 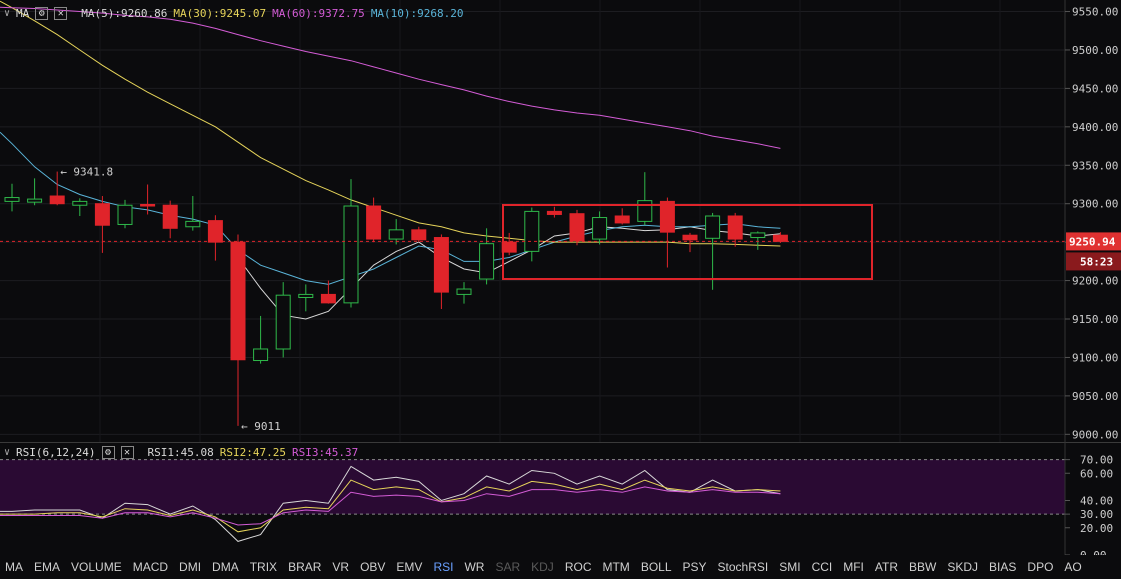 What do you see at coordinates (886, 567) in the screenshot?
I see `tab-atr: ATR` at bounding box center [886, 567].